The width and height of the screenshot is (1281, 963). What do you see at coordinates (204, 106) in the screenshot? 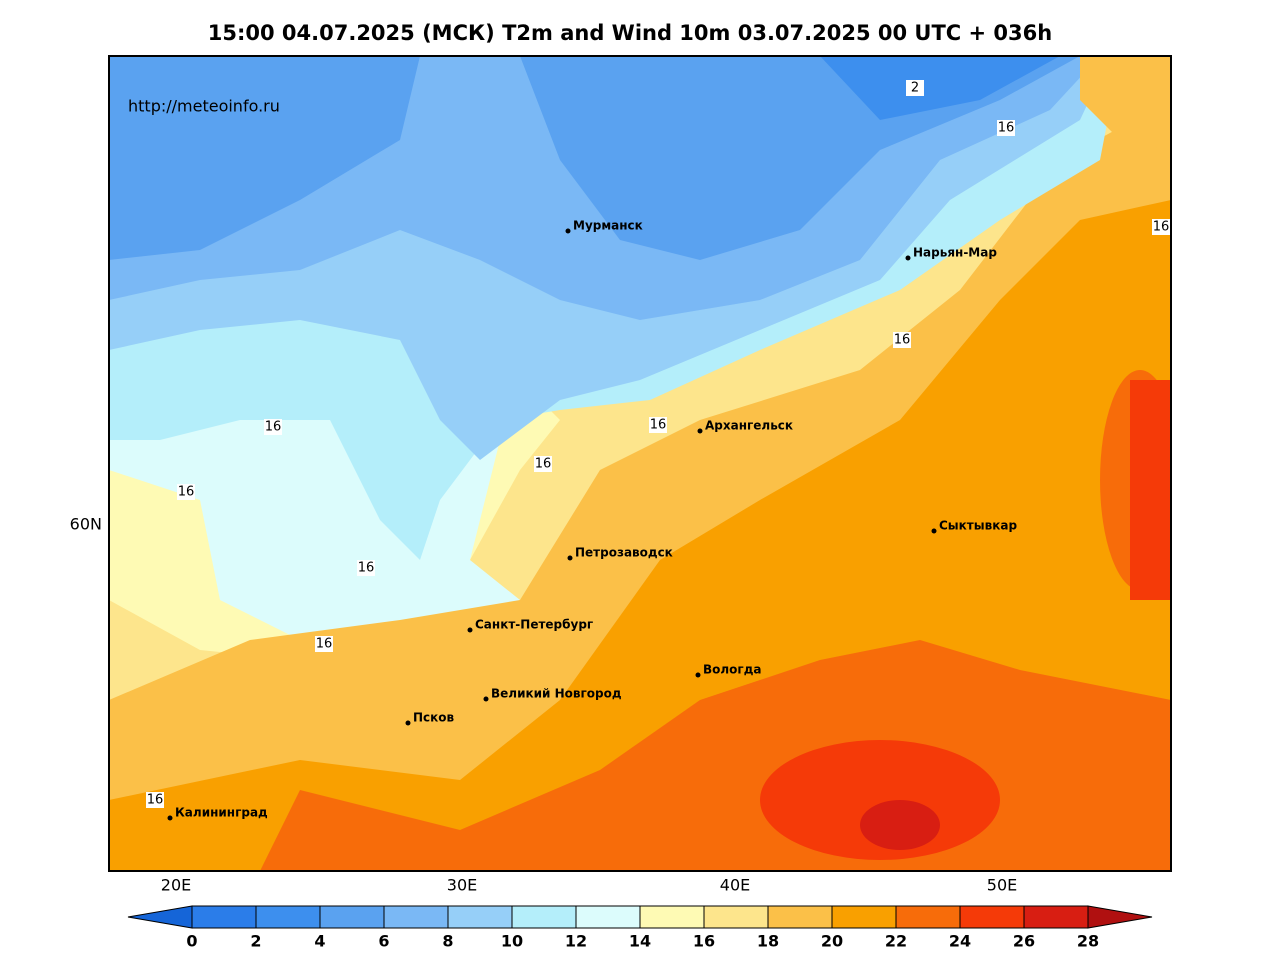
I see `watermark: http://meteoinfo.ru` at bounding box center [204, 106].